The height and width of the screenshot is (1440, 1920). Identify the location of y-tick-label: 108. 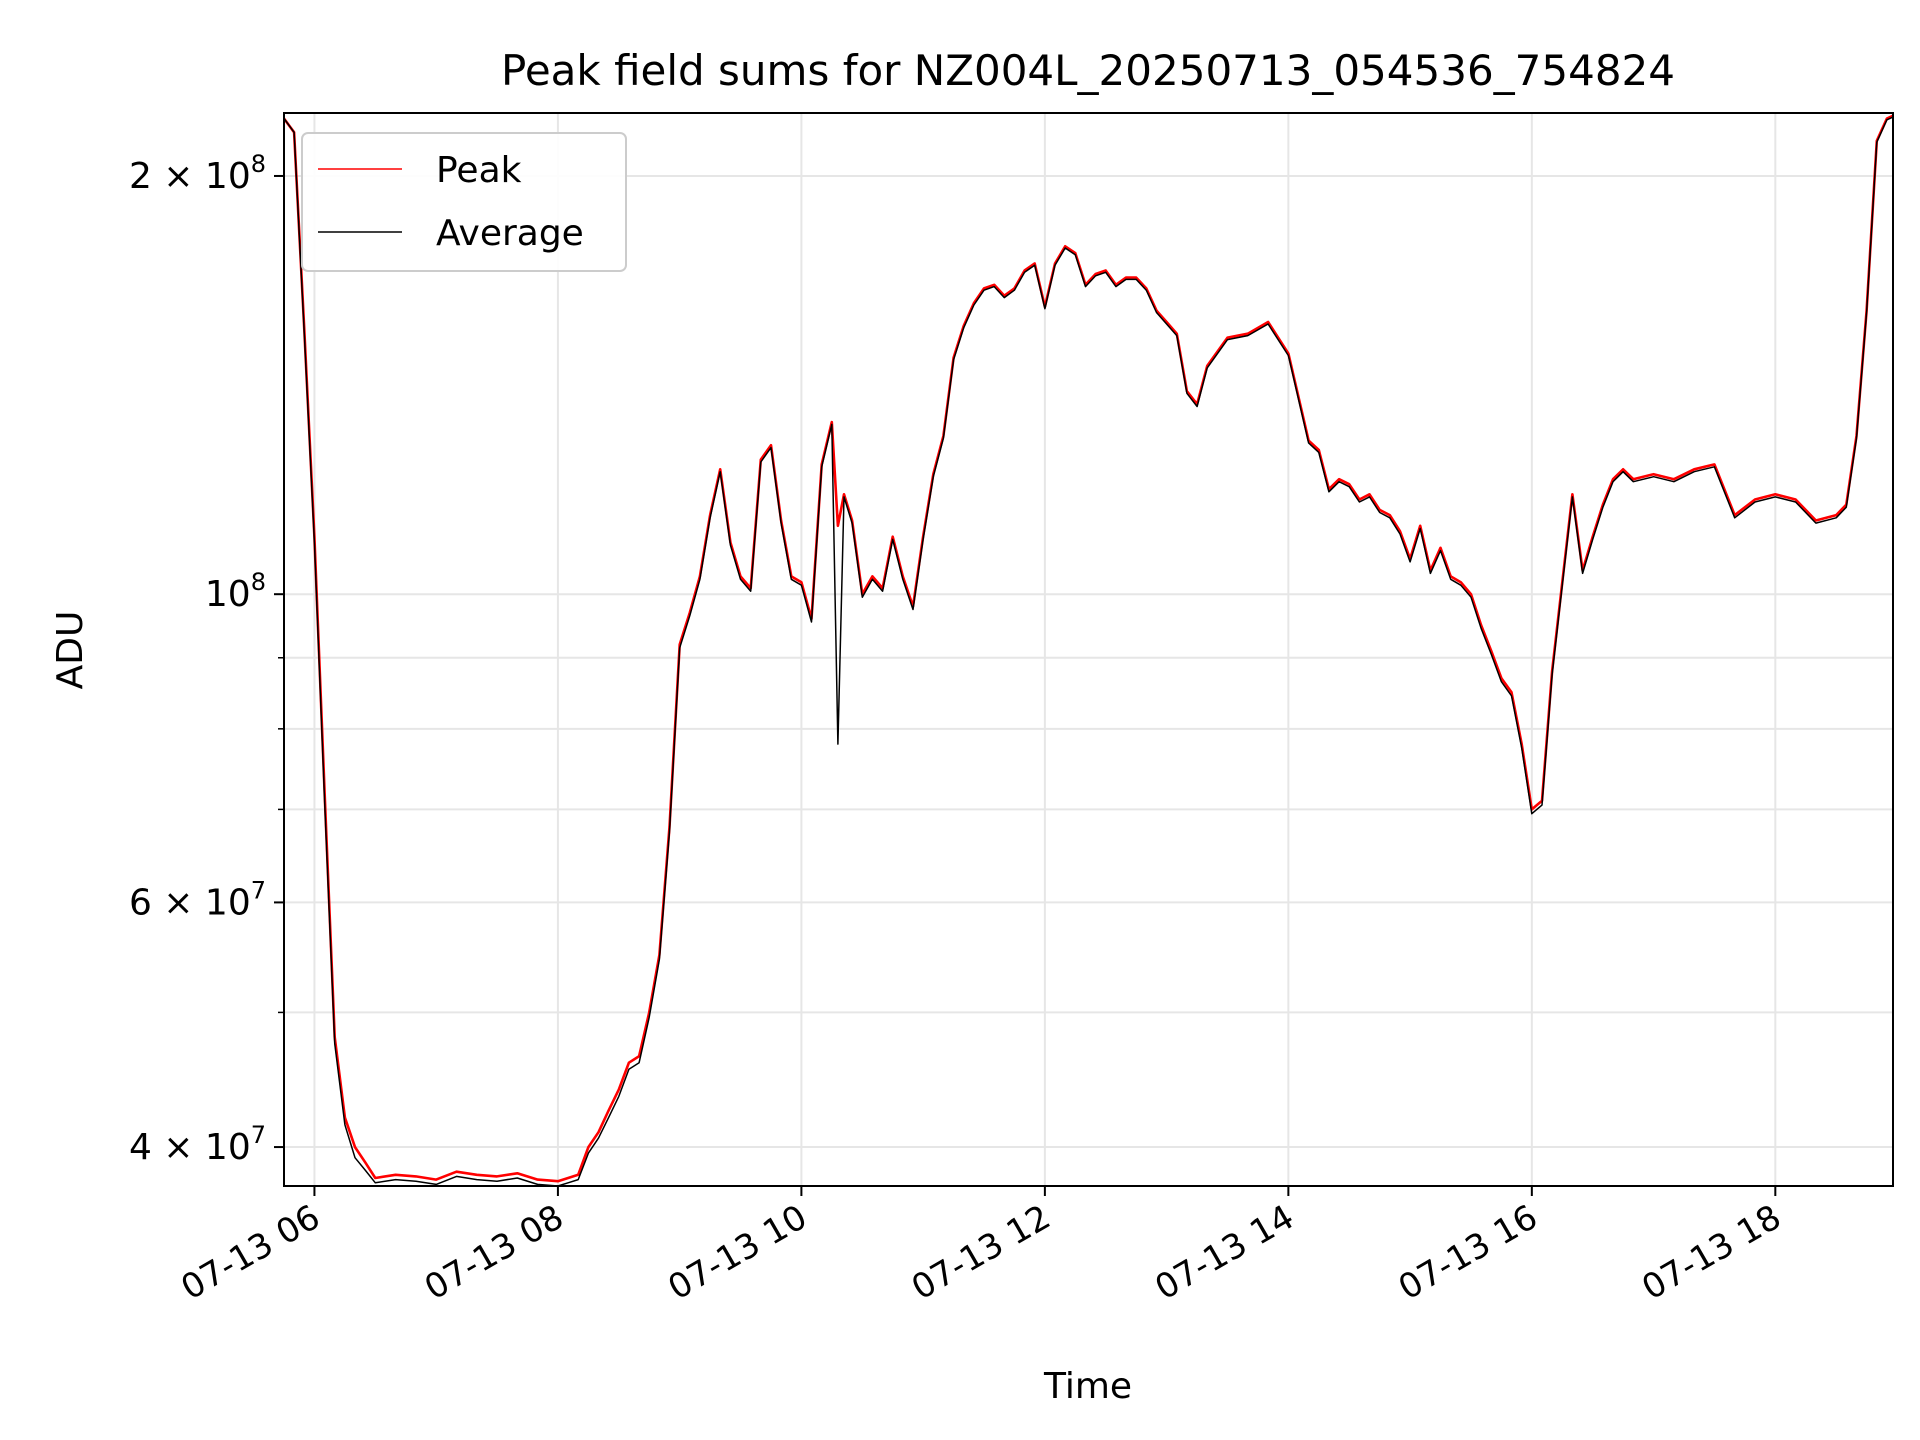
(235, 591).